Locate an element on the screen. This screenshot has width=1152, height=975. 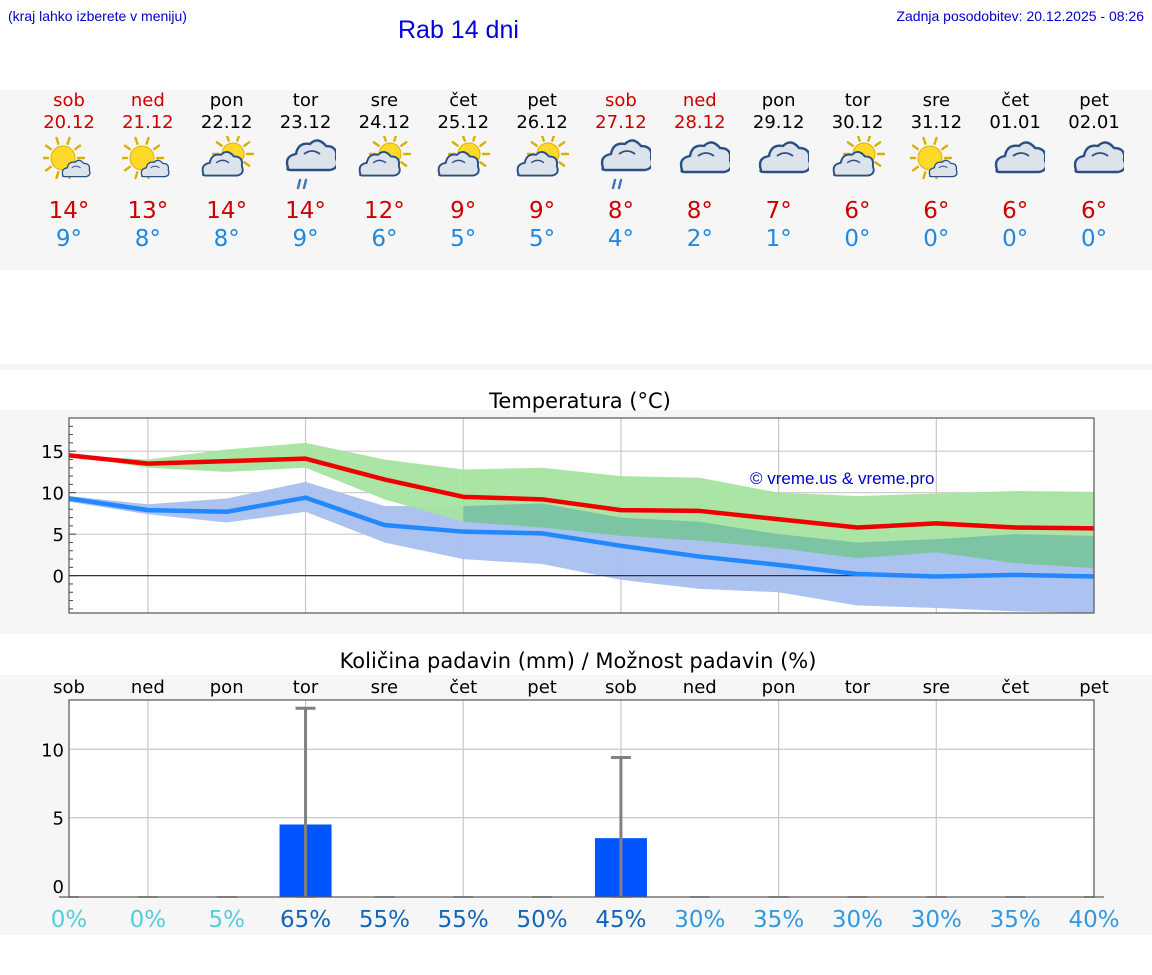
day-date: 31.12 is located at coordinates (936, 122).